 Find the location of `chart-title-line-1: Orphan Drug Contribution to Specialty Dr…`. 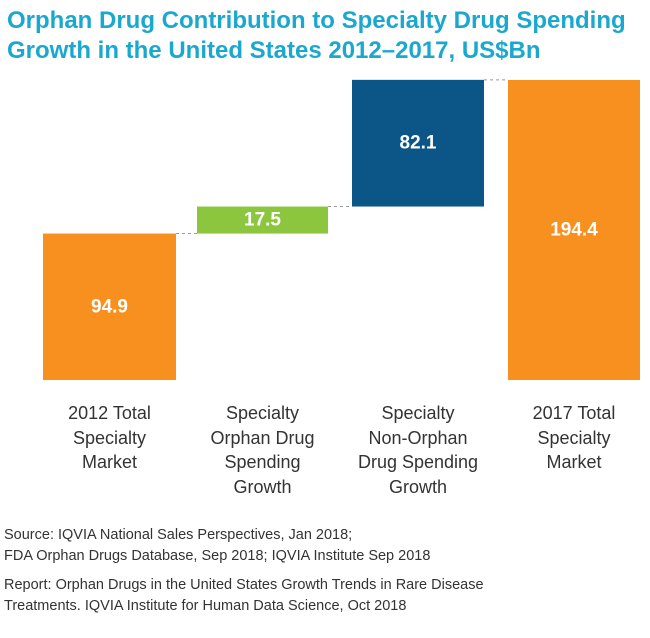

chart-title-line-1: Orphan Drug Contribution to Specialty Dr… is located at coordinates (316, 20).